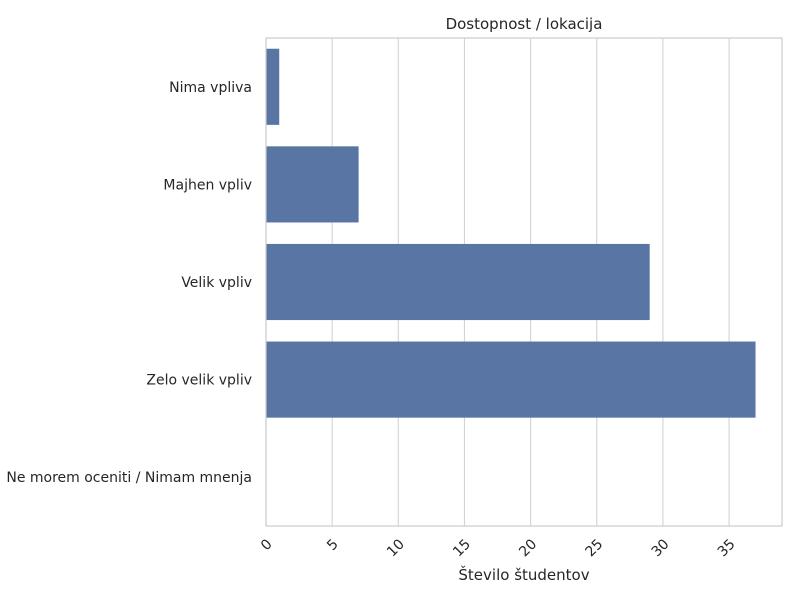 The width and height of the screenshot is (800, 600). I want to click on x-tick-label-35: 35, so click(727, 548).